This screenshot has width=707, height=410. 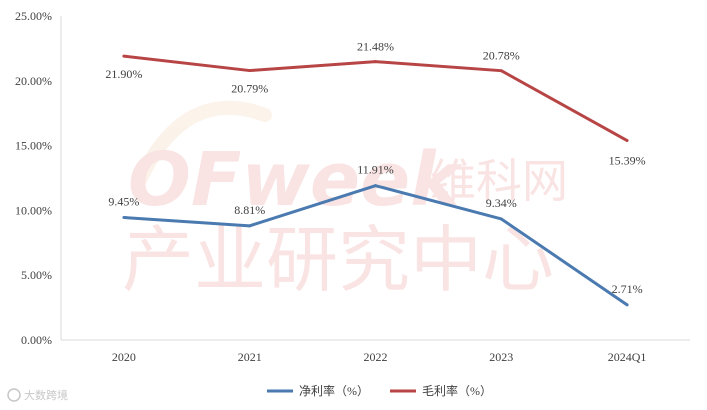 What do you see at coordinates (501, 56) in the screenshot?
I see `data-label: 20.78%` at bounding box center [501, 56].